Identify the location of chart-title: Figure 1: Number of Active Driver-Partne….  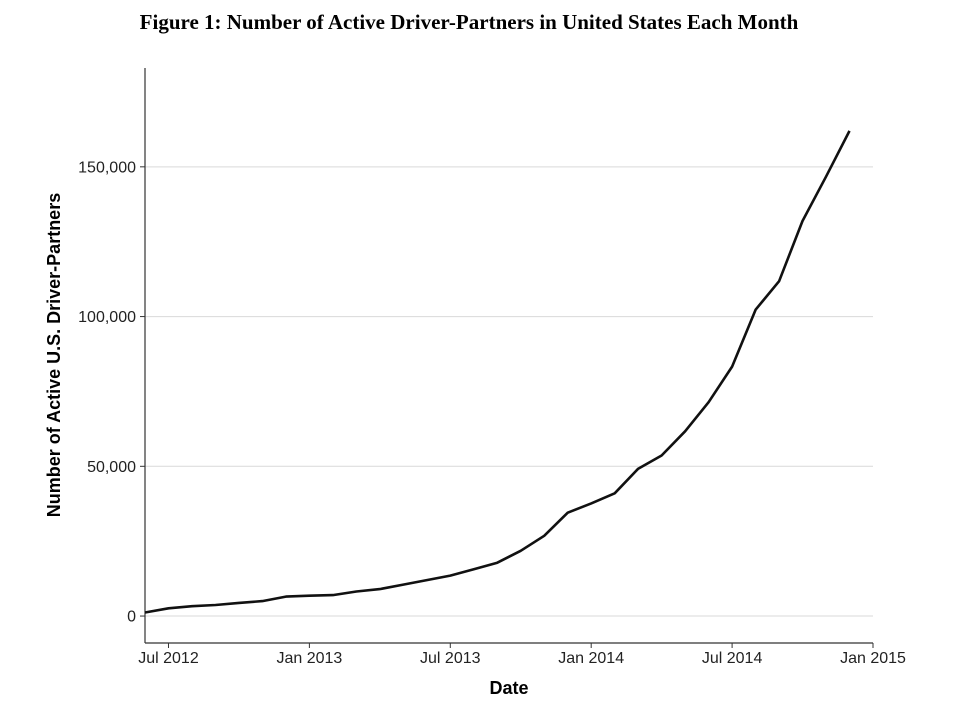
(469, 22).